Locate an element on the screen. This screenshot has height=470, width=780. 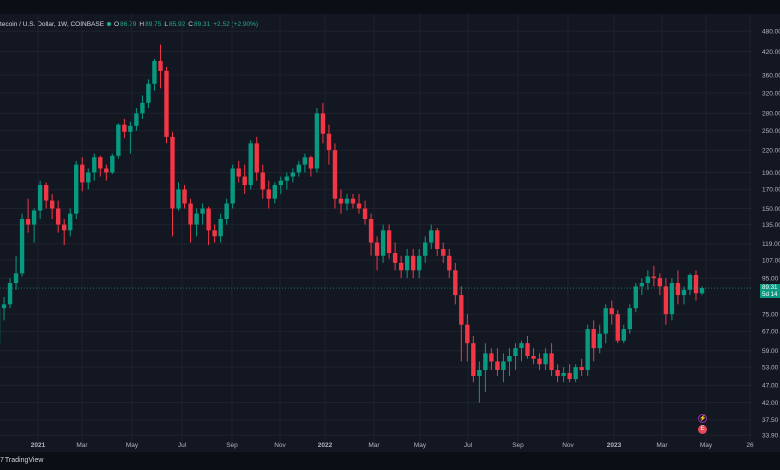
price-tick-label: 67.00 is located at coordinates (770, 332).